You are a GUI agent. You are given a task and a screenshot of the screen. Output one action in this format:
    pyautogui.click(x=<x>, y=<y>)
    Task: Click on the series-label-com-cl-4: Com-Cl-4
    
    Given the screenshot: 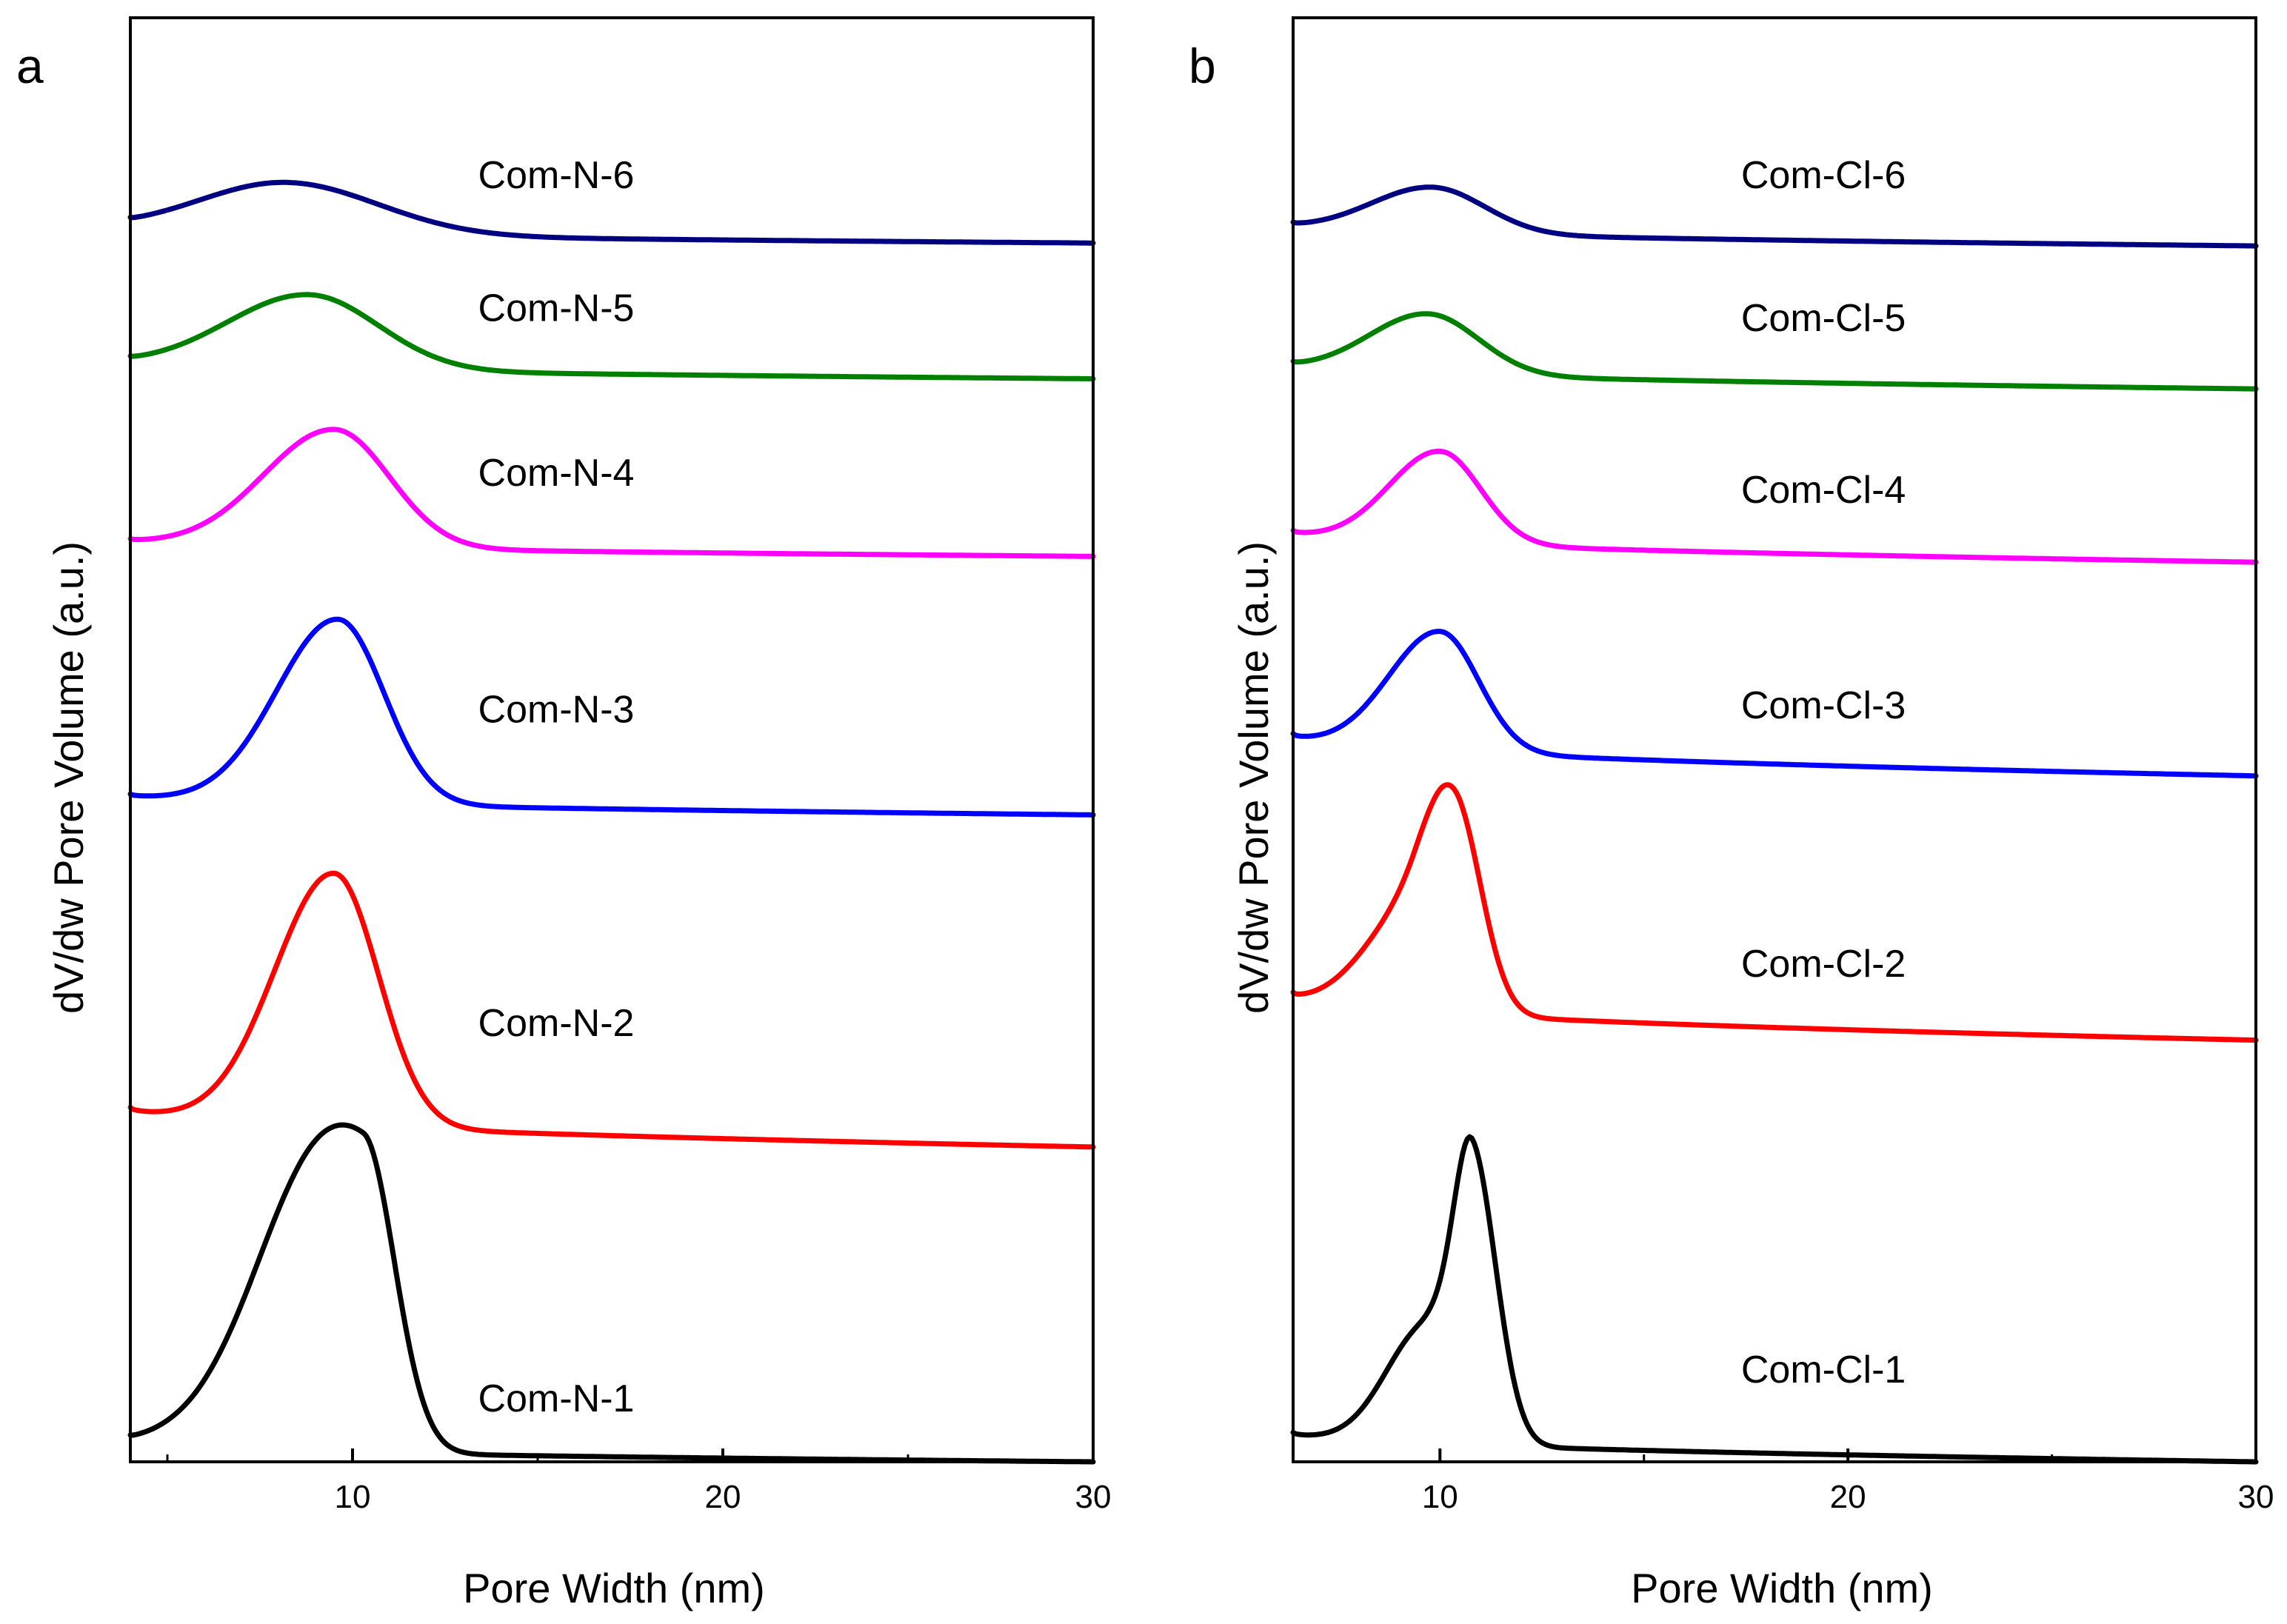 What is the action you would take?
    pyautogui.click(x=1823, y=490)
    